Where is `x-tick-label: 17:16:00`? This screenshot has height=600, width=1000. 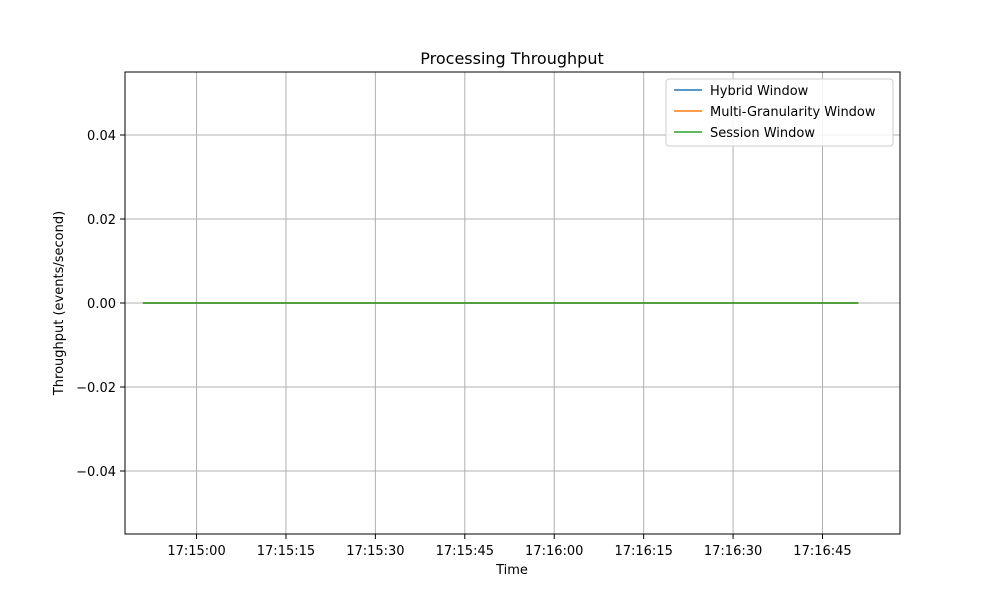 x-tick-label: 17:16:00 is located at coordinates (554, 551).